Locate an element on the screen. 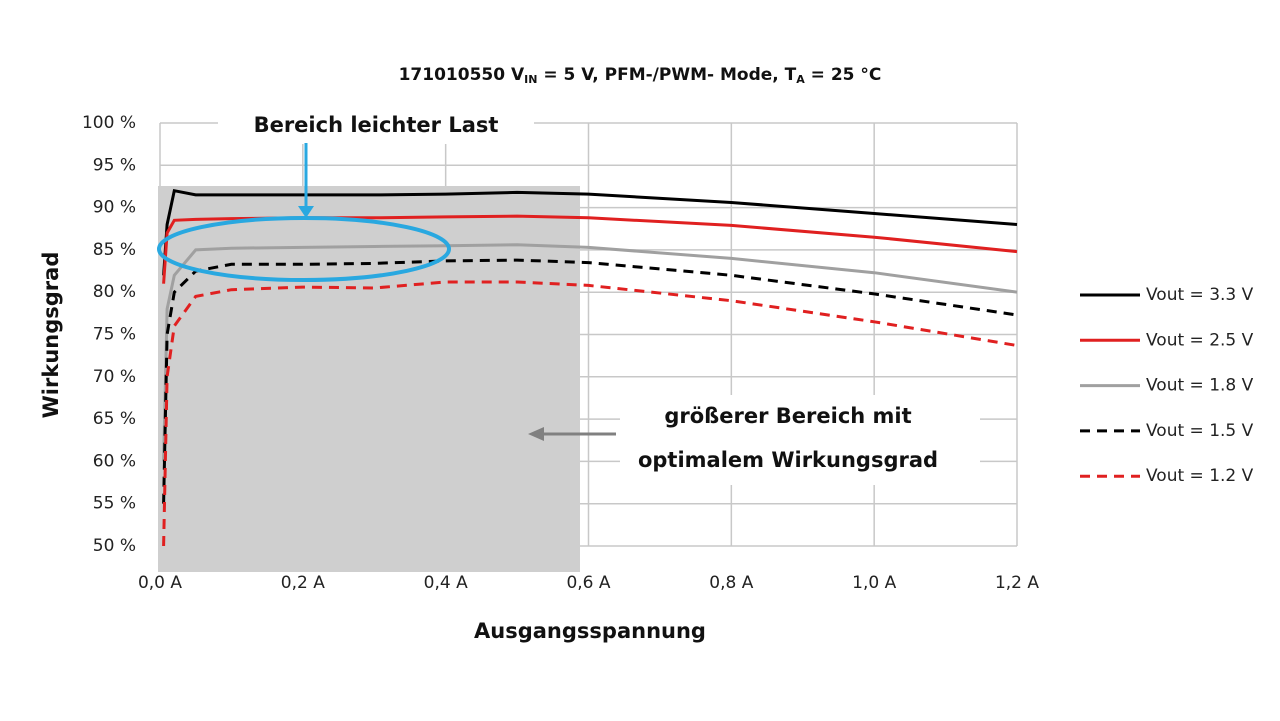 The width and height of the screenshot is (1280, 721). title-sub: A is located at coordinates (800, 79).